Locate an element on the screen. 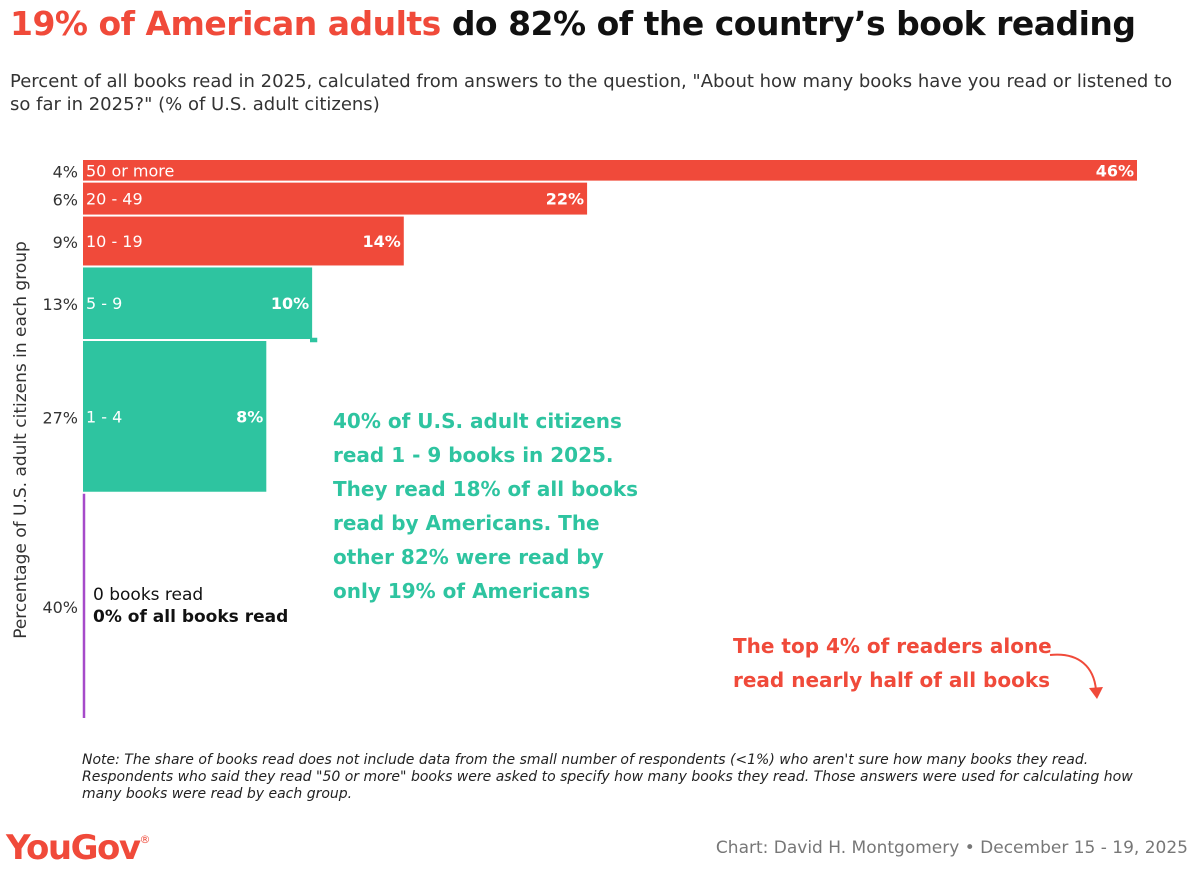  bar-value-label: 10% is located at coordinates (290, 303).